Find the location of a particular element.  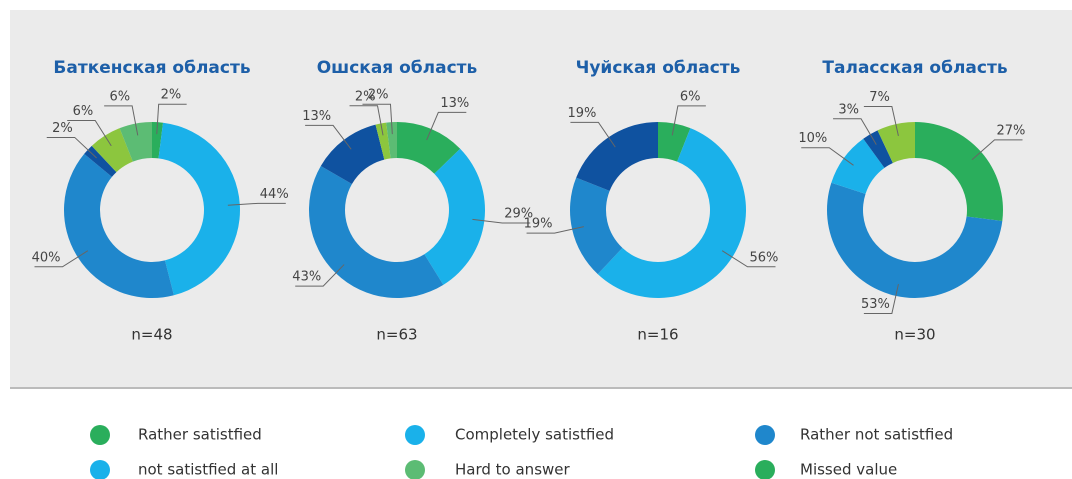

legend-label: Hard to answer is located at coordinates (513, 470).